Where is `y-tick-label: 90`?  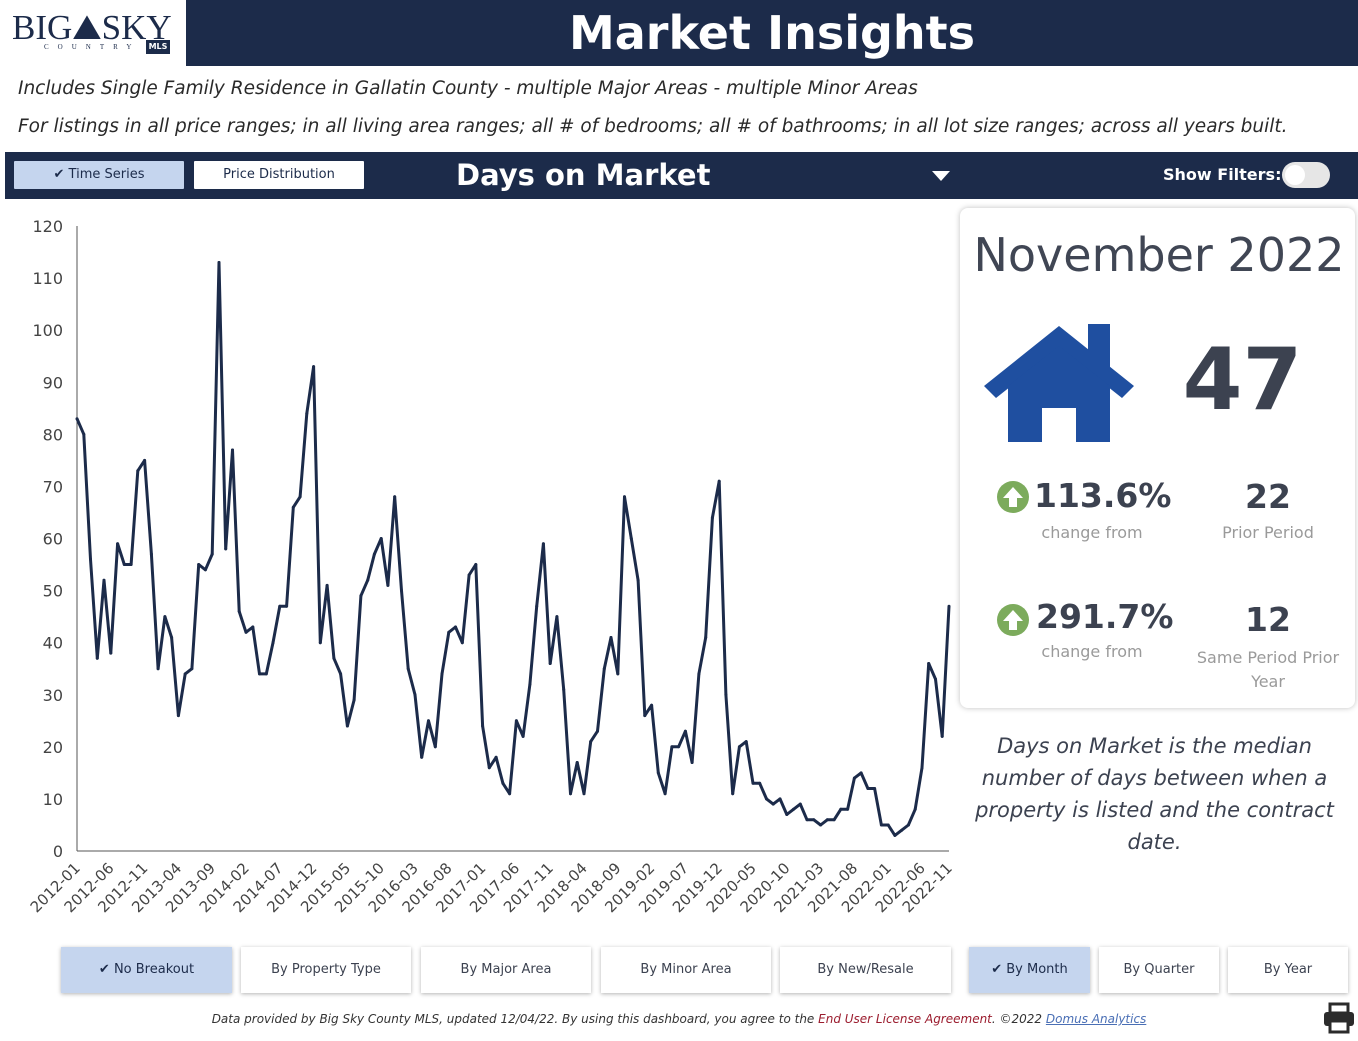 y-tick-label: 90 is located at coordinates (53, 382).